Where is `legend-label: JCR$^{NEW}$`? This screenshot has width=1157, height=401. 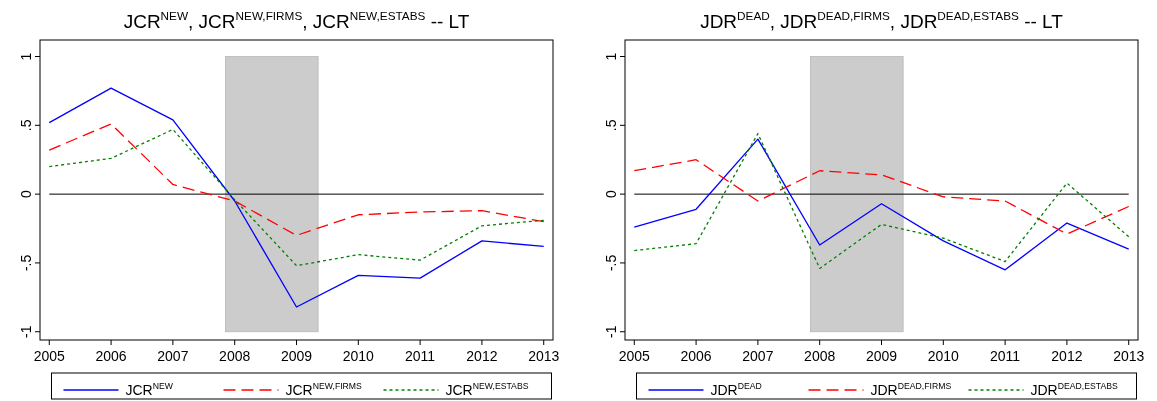 legend-label: JCR$^{NEW}$ is located at coordinates (149, 389).